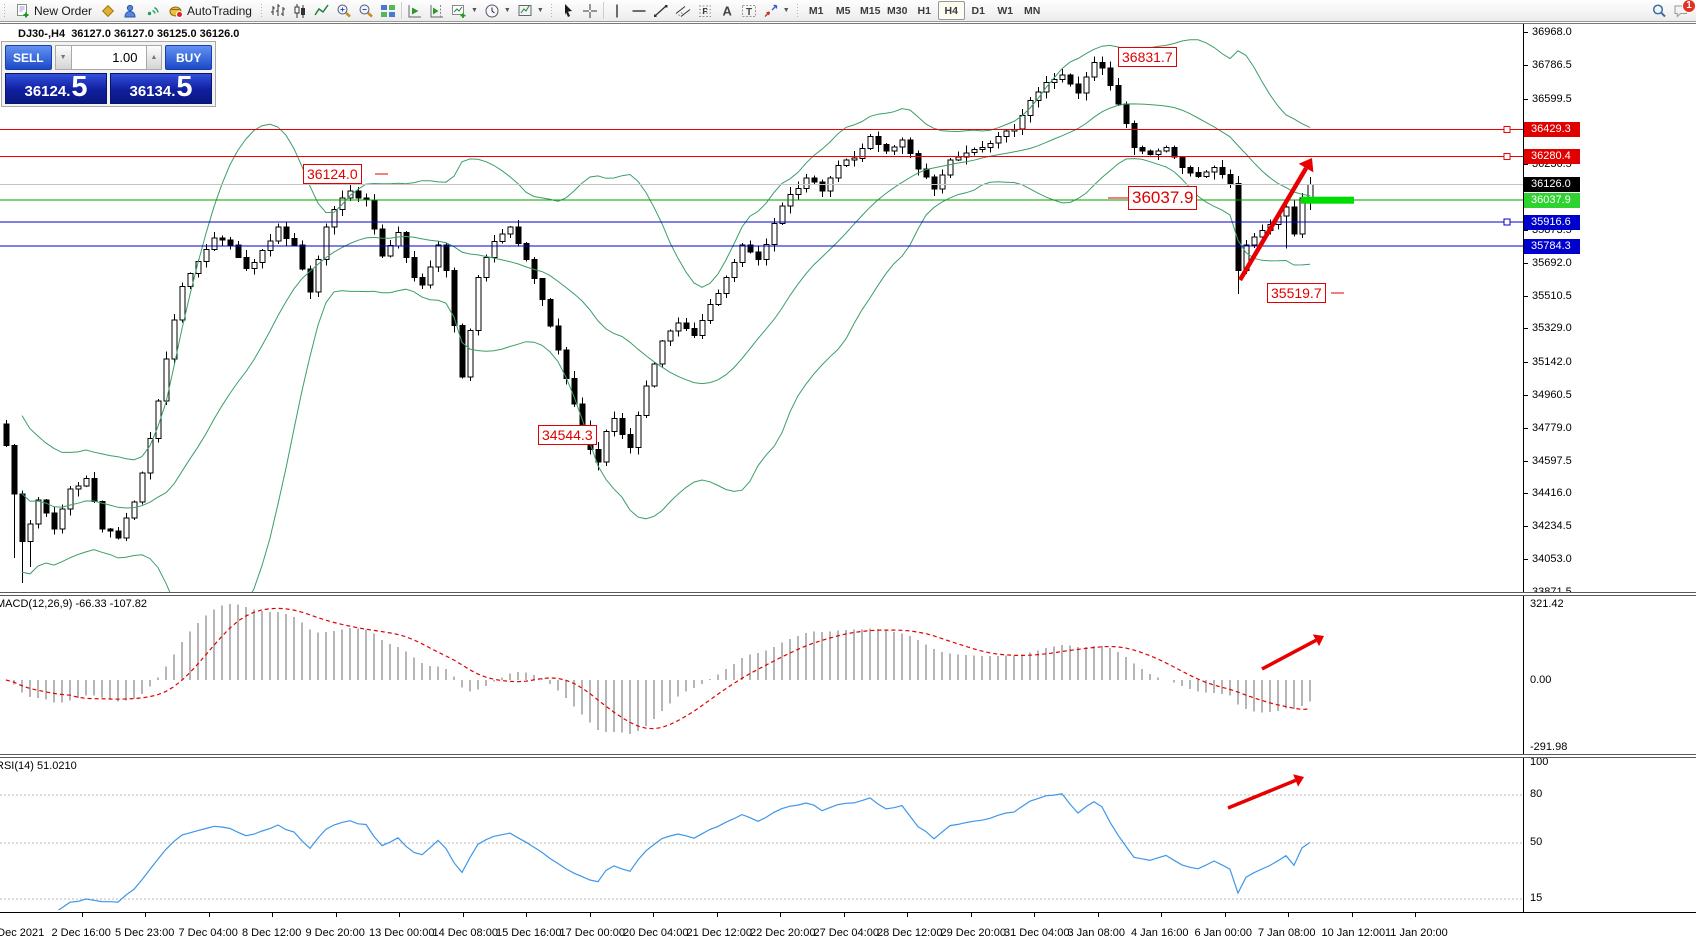 The image size is (1696, 943). What do you see at coordinates (1163, 198) in the screenshot?
I see `price-annotation-label: 36037.9` at bounding box center [1163, 198].